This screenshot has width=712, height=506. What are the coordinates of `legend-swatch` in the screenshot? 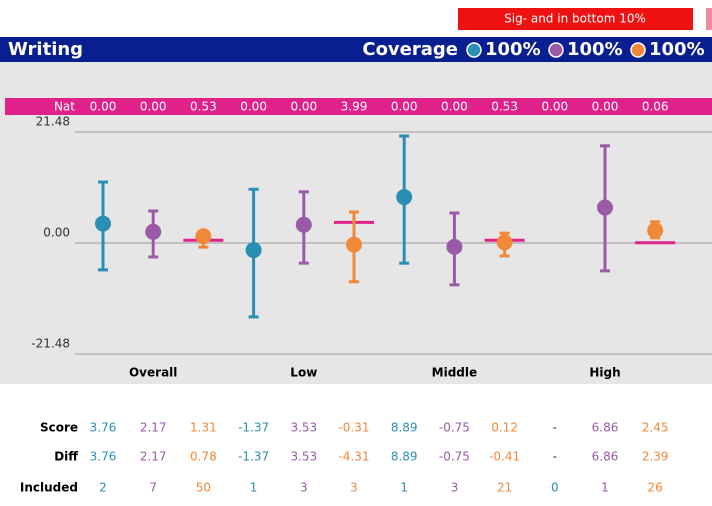 It's located at (709, 19).